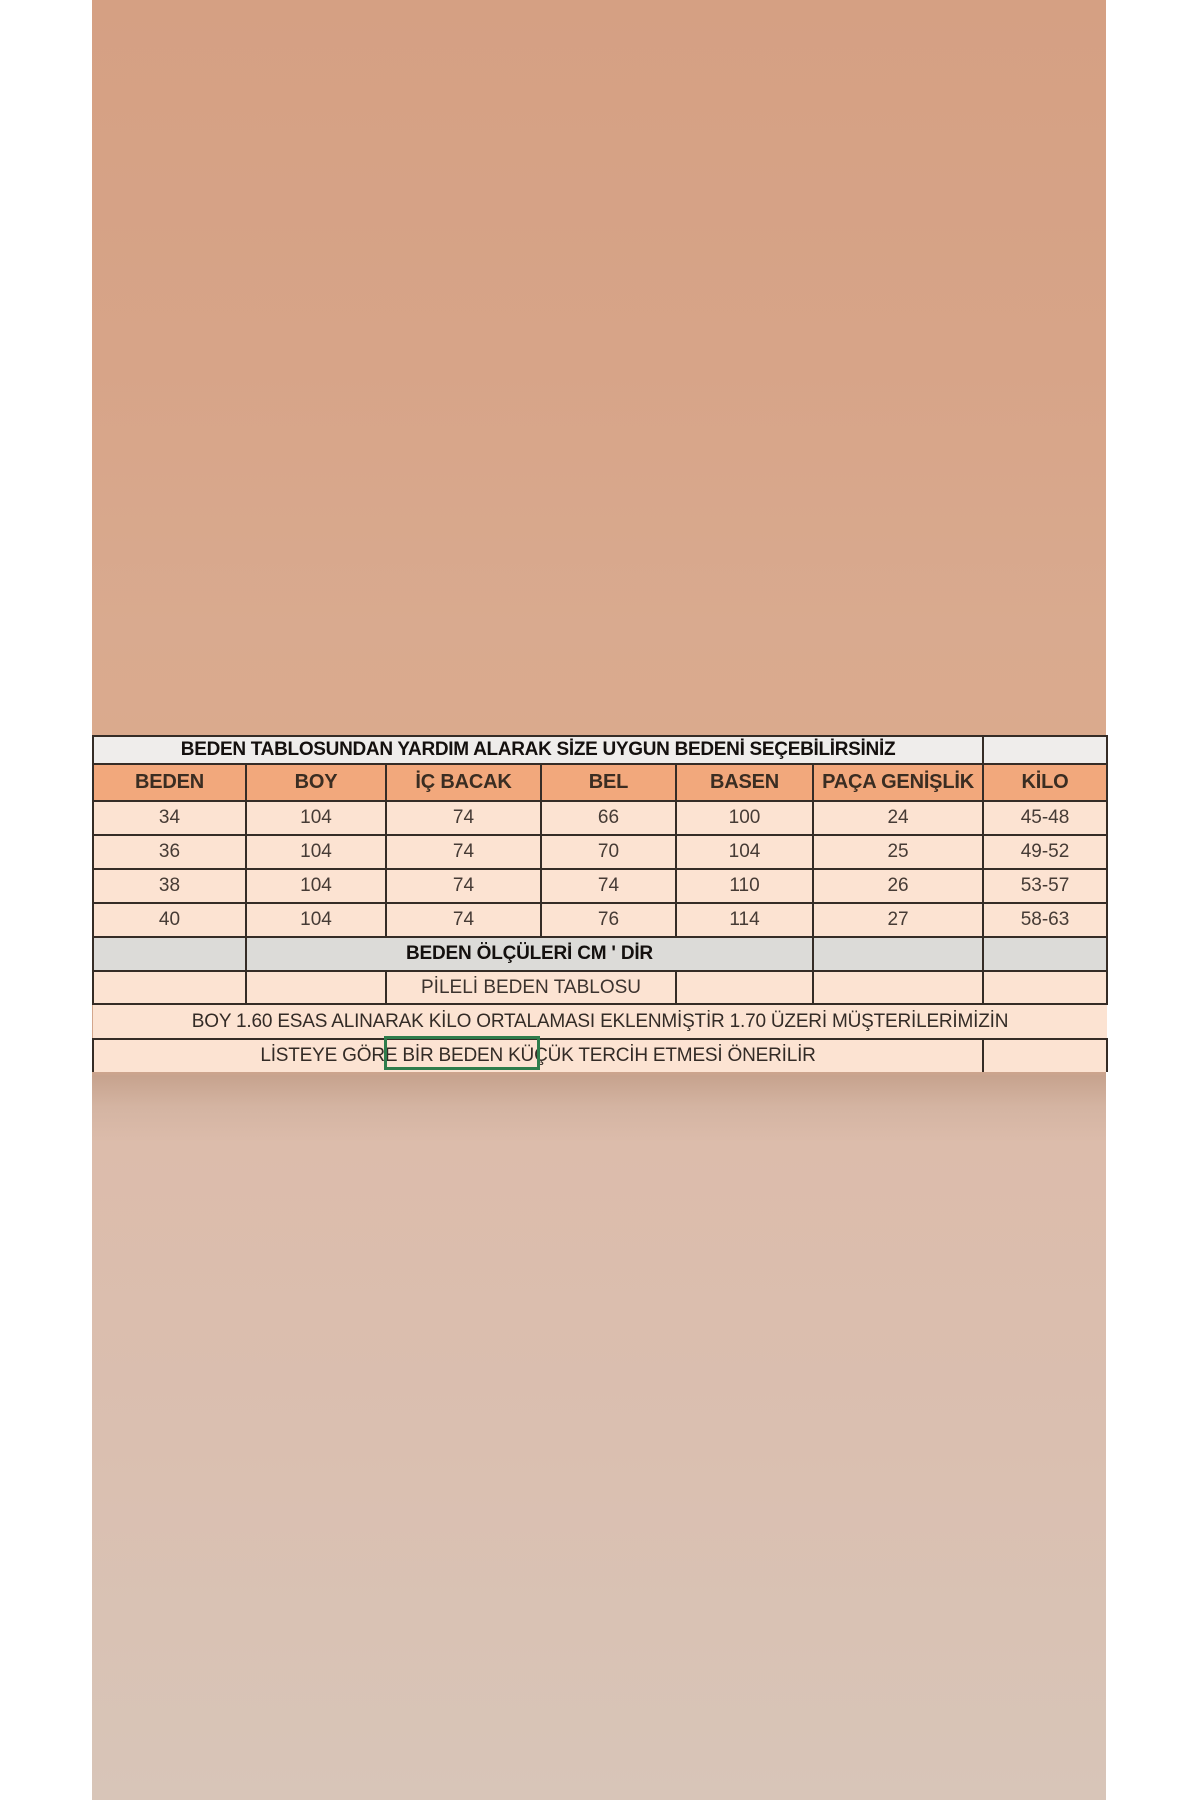  I want to click on subtable-label: PİLELİ BEDEN TABLOSU, so click(531, 987).